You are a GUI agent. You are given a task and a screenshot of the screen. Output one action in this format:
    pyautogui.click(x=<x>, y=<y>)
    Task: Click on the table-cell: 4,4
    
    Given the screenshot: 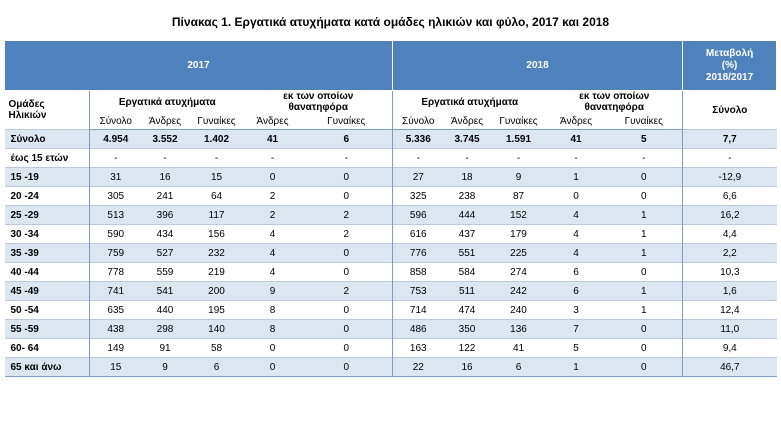 What is the action you would take?
    pyautogui.click(x=729, y=234)
    